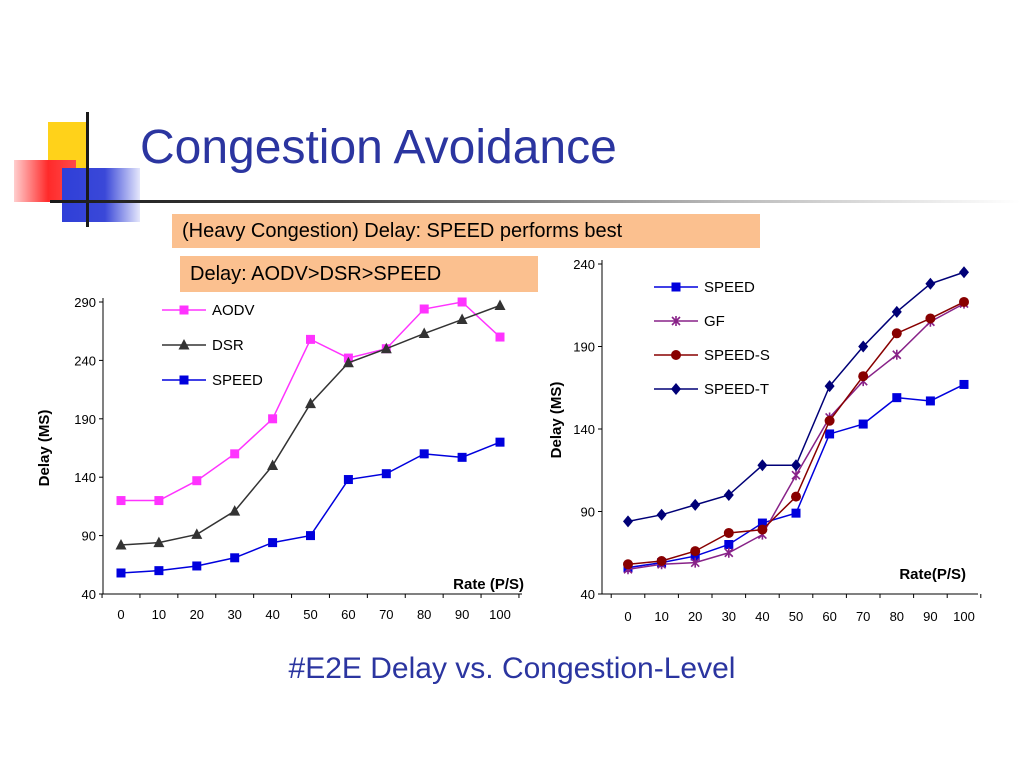 Image resolution: width=1024 pixels, height=768 pixels. What do you see at coordinates (101, 195) in the screenshot?
I see `title-decoration-blue-square` at bounding box center [101, 195].